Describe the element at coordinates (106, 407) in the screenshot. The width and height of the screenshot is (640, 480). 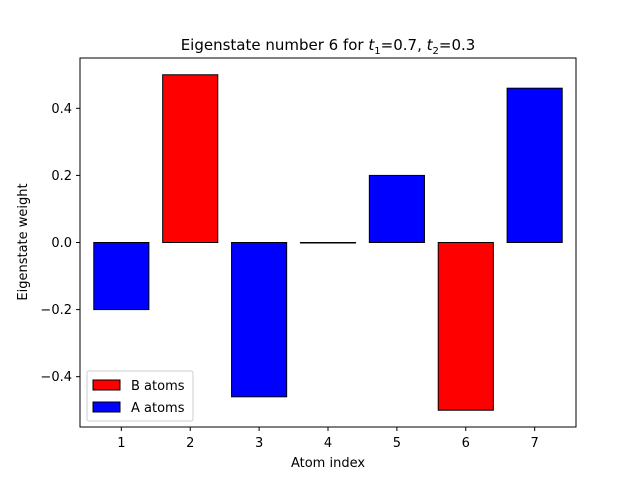
I see `legend-swatch-a-atoms` at that location.